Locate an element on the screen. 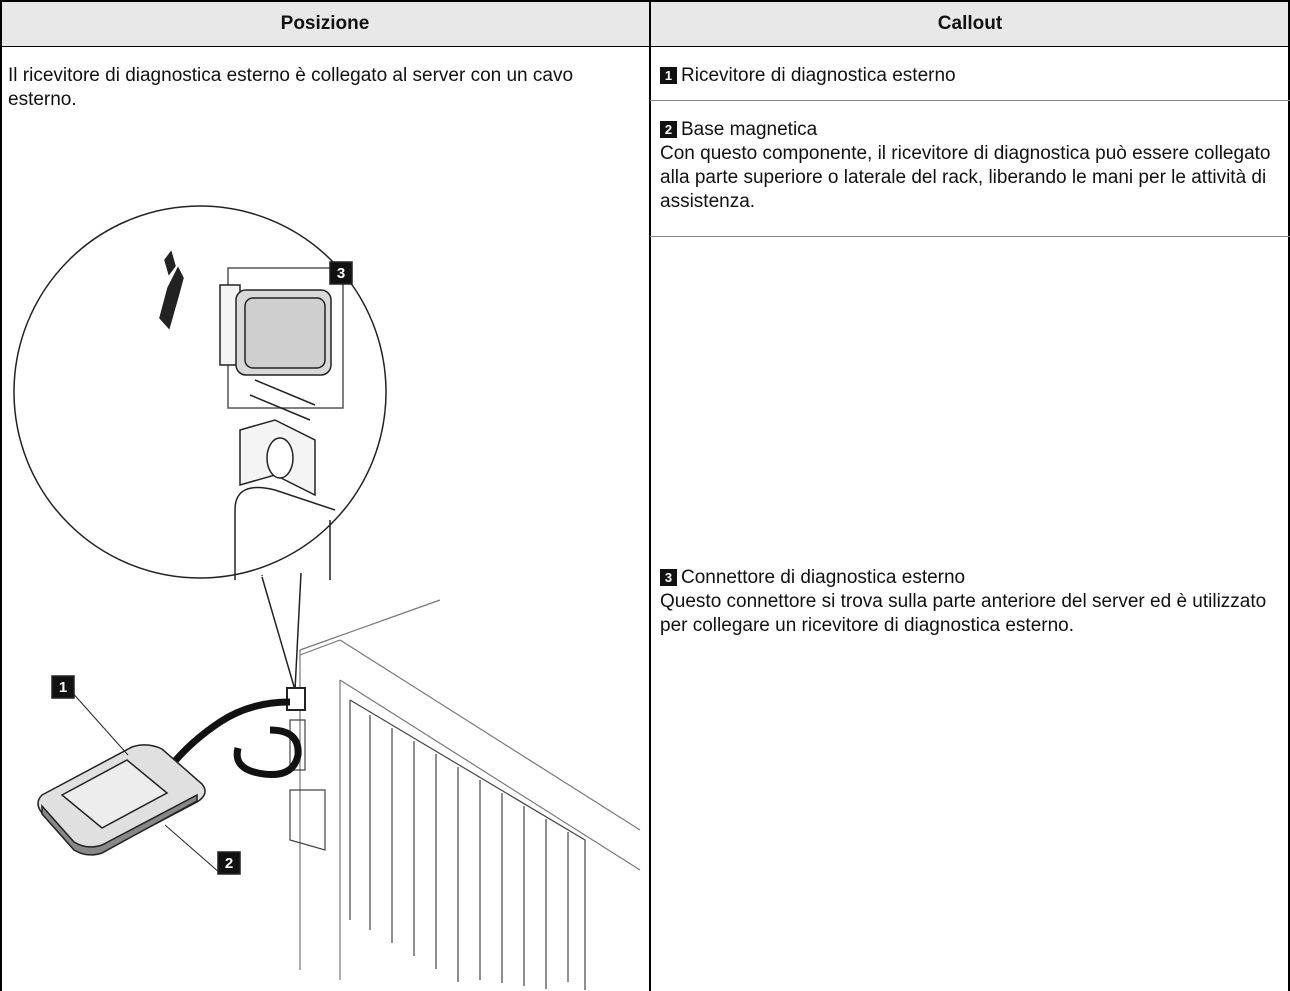 The image size is (1290, 991). header-cell: Posizione is located at coordinates (325, 23).